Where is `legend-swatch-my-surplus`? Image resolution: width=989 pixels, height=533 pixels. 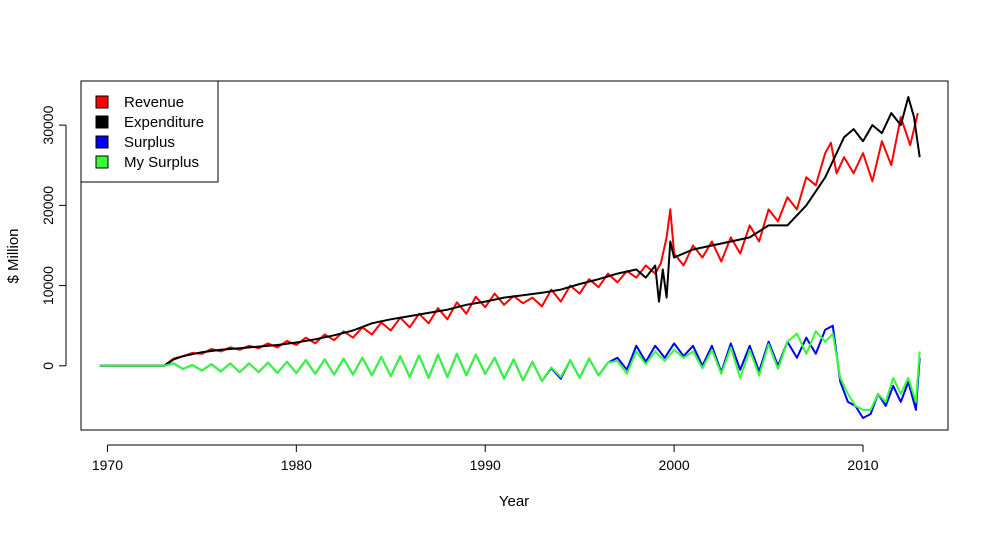 legend-swatch-my-surplus is located at coordinates (102, 162).